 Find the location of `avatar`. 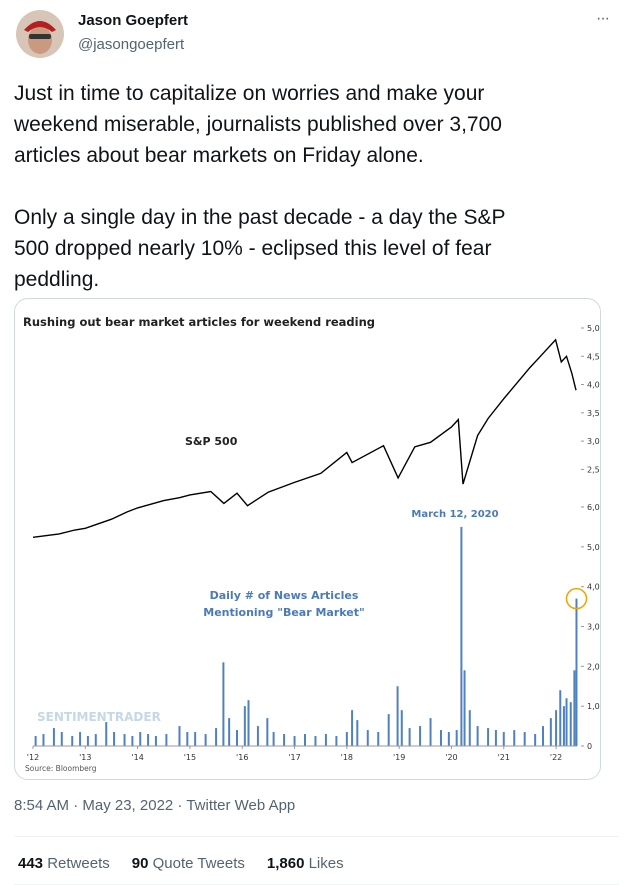

avatar is located at coordinates (40, 34).